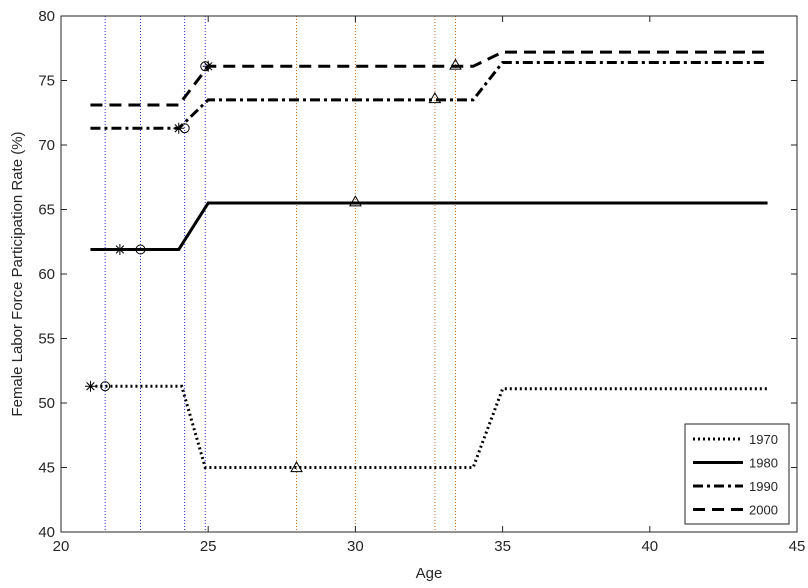 This screenshot has width=808, height=588. Describe the element at coordinates (763, 463) in the screenshot. I see `legend-label-1980: 1980` at that location.